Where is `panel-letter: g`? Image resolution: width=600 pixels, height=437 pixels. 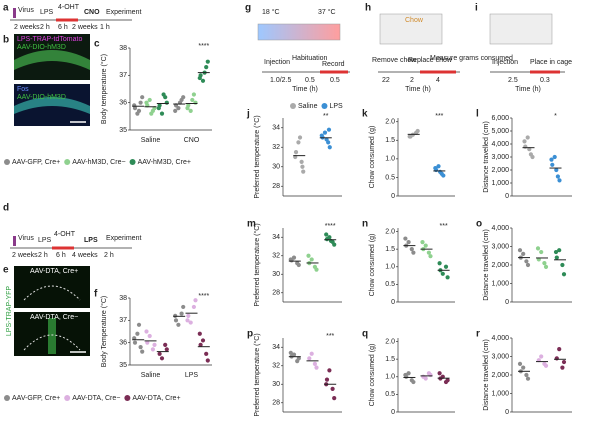 panel-letter: g is located at coordinates (248, 8).